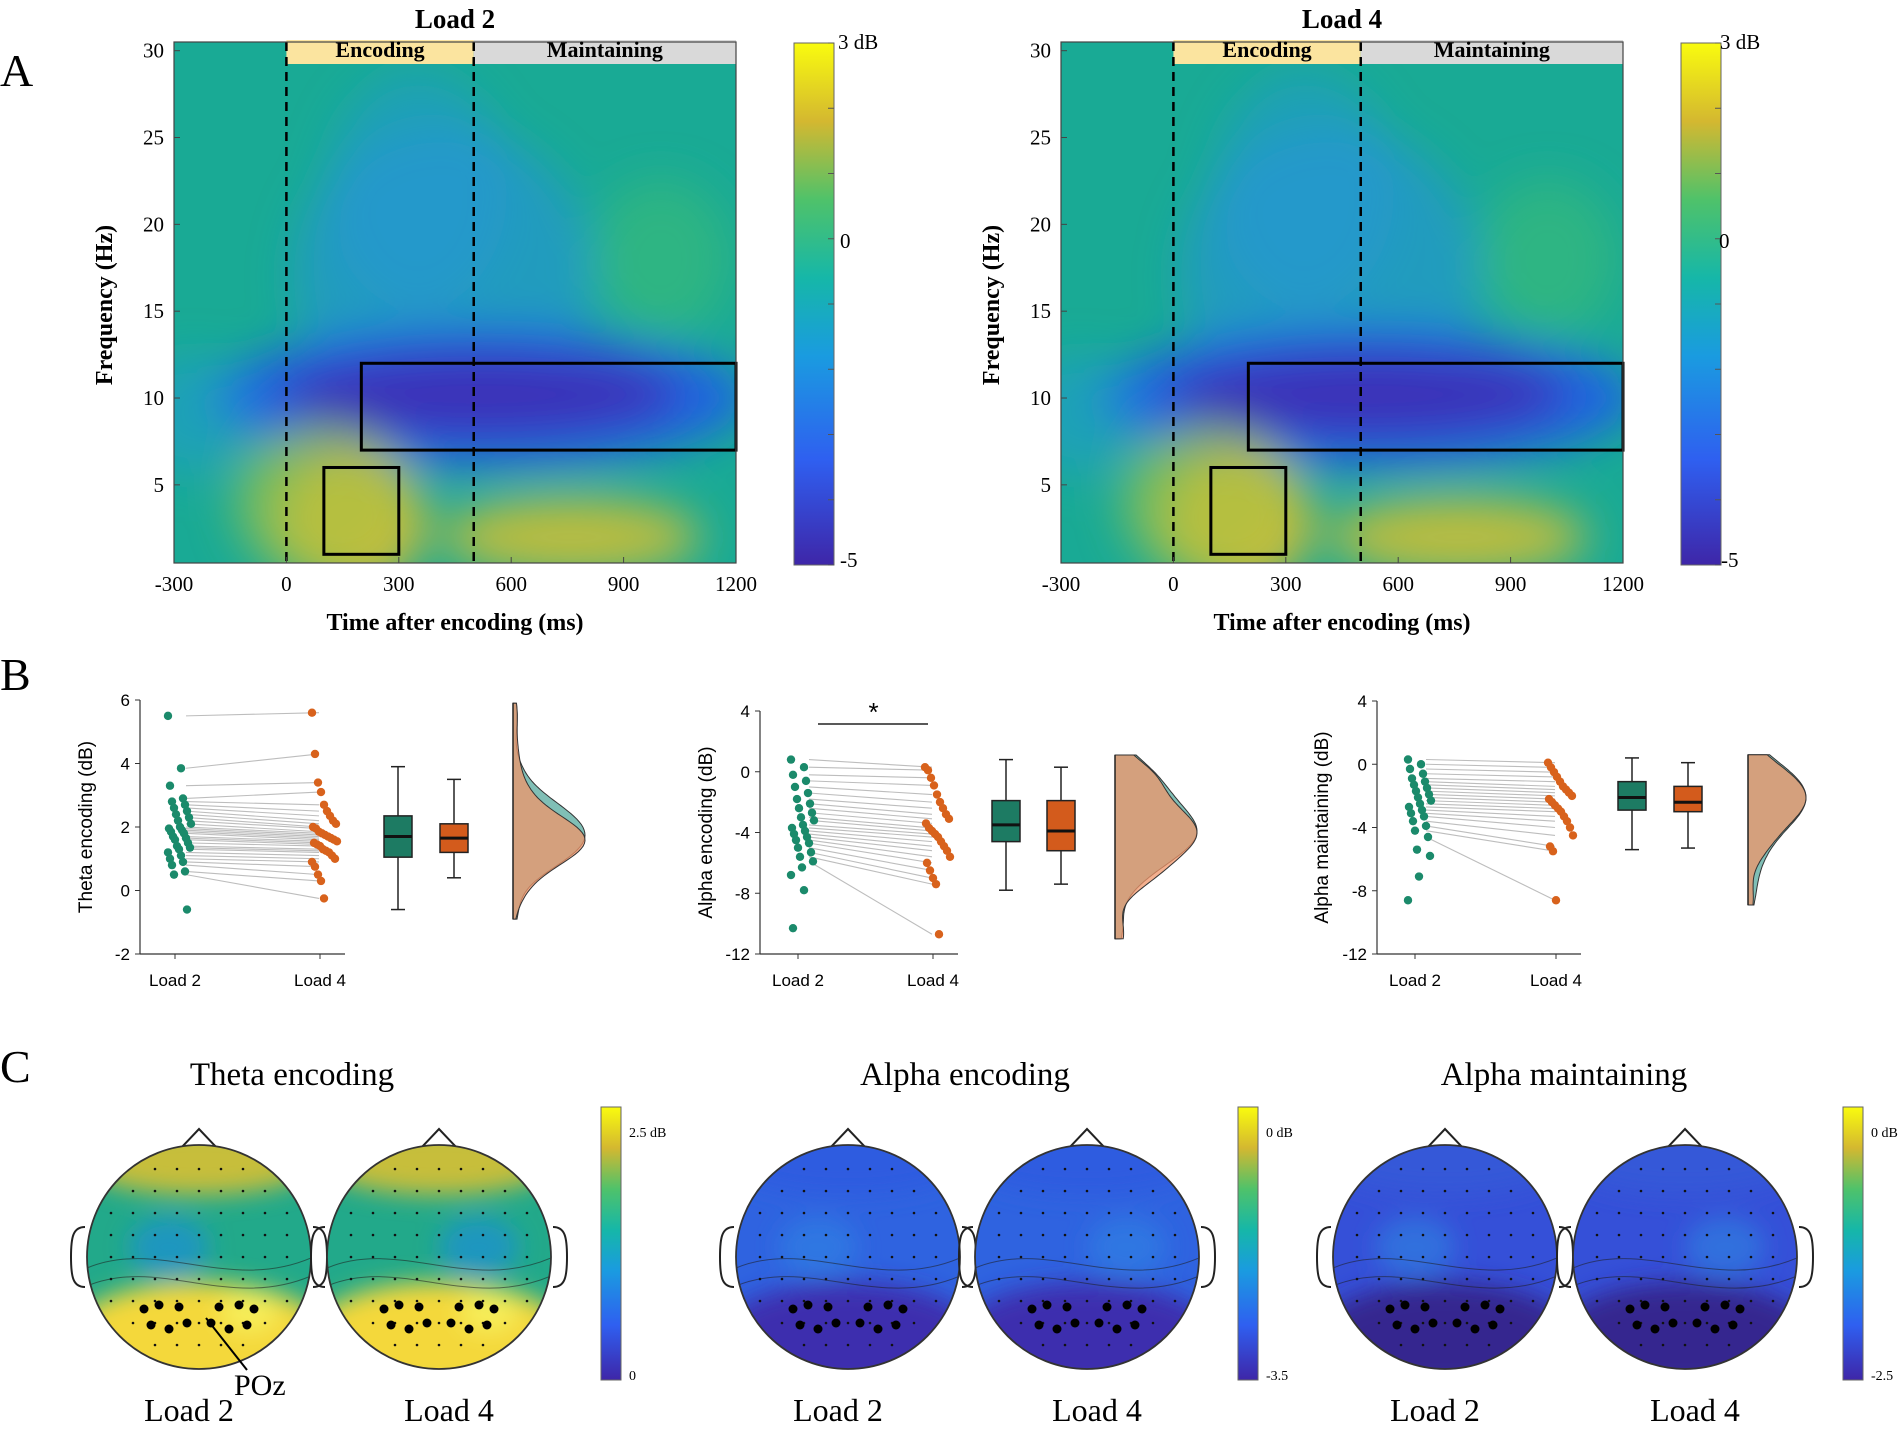  Describe the element at coordinates (1884, 1133) in the screenshot. I see `colorbar-max-label: 0 dB` at that location.